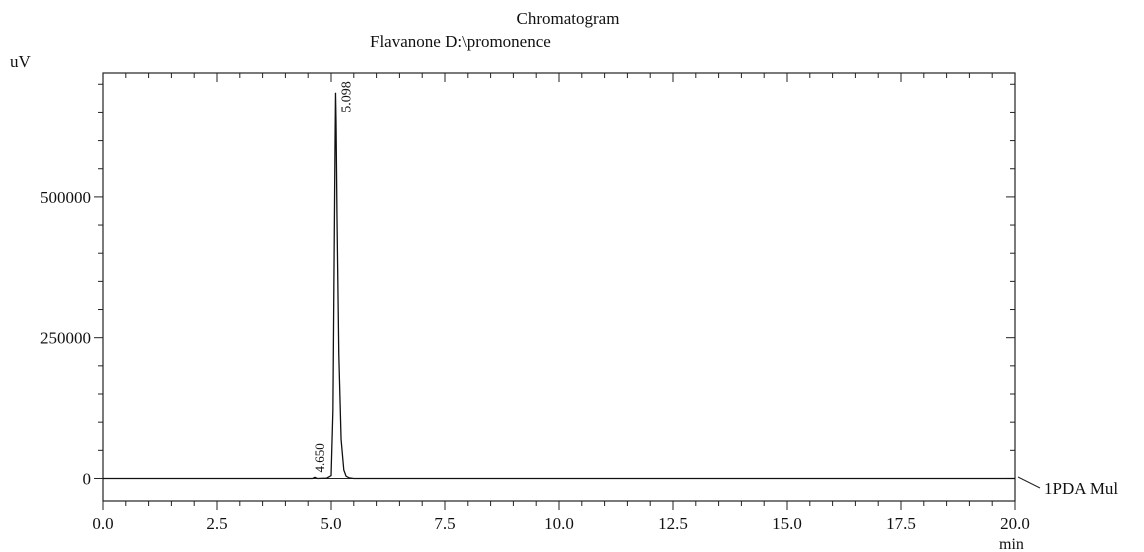 The width and height of the screenshot is (1144, 552). What do you see at coordinates (1029, 482) in the screenshot?
I see `trace-label-leader` at bounding box center [1029, 482].